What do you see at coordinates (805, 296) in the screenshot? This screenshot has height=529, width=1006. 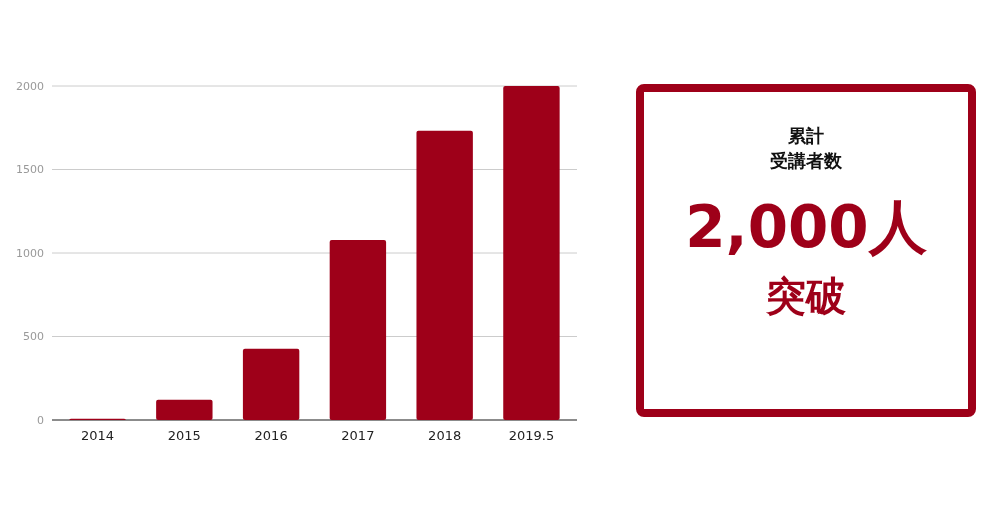 I see `text: 突破` at bounding box center [805, 296].